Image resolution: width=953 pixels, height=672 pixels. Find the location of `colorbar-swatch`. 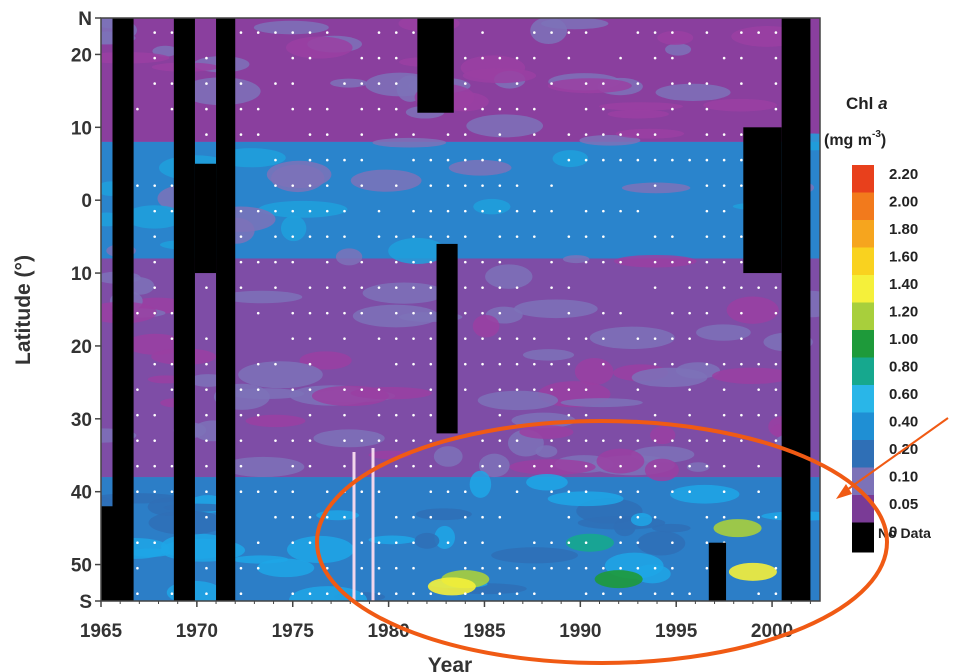

colorbar-swatch is located at coordinates (863, 316).